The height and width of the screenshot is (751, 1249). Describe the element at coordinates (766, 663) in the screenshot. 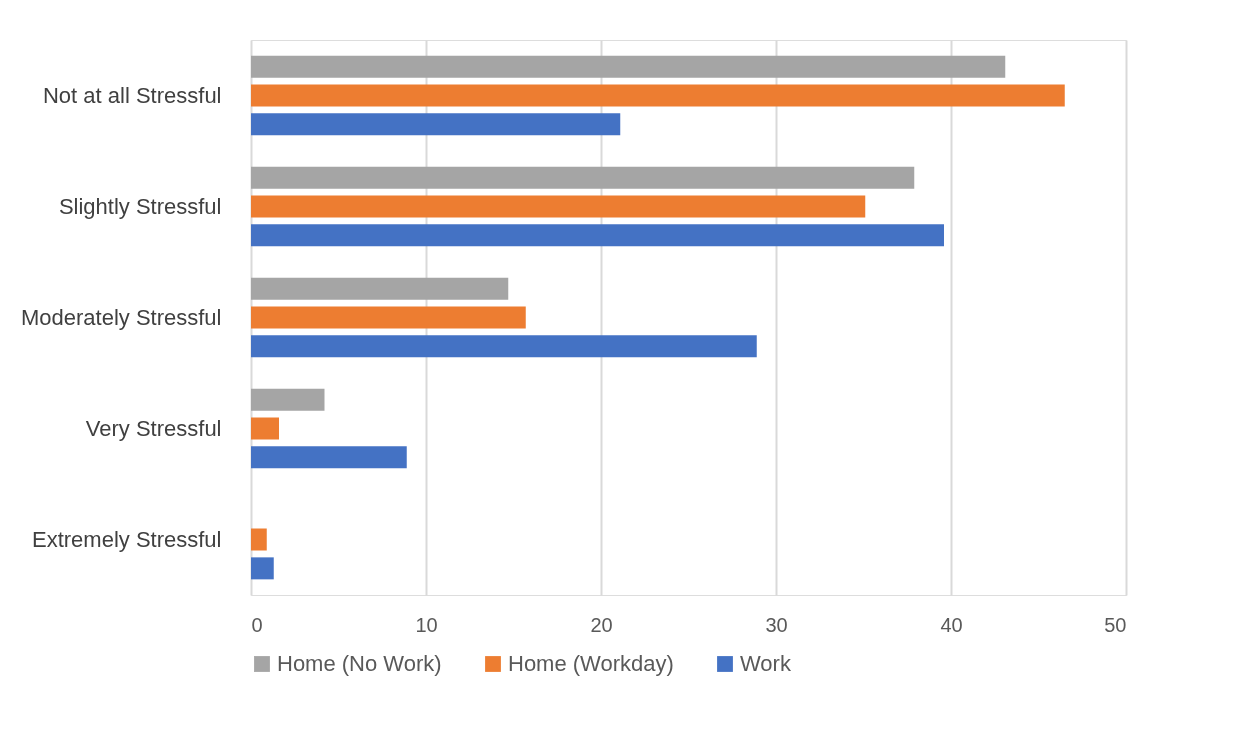

I see `legend-label: Work` at that location.